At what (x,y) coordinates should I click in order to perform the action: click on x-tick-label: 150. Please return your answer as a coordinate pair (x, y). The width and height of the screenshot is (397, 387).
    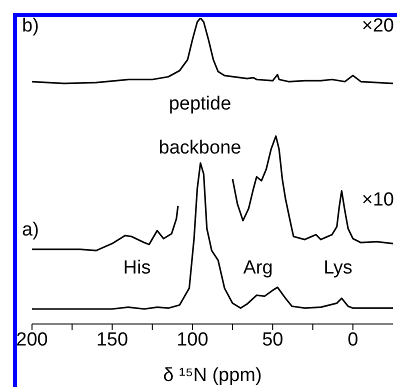
    Looking at the image, I should click on (112, 339).